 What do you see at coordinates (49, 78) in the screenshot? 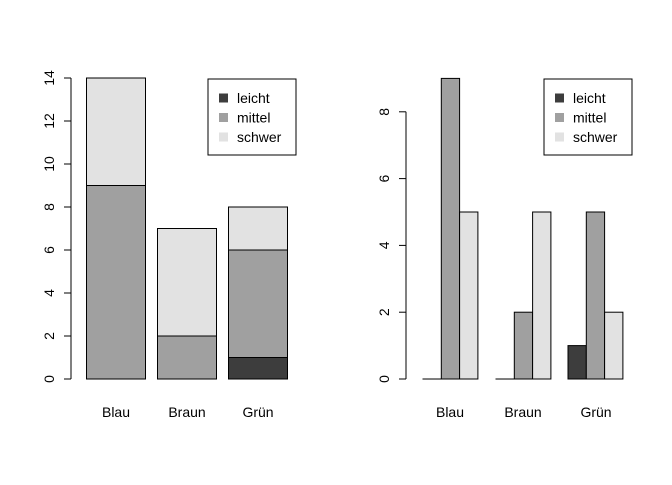
I see `y-tick-label-14: 14` at bounding box center [49, 78].